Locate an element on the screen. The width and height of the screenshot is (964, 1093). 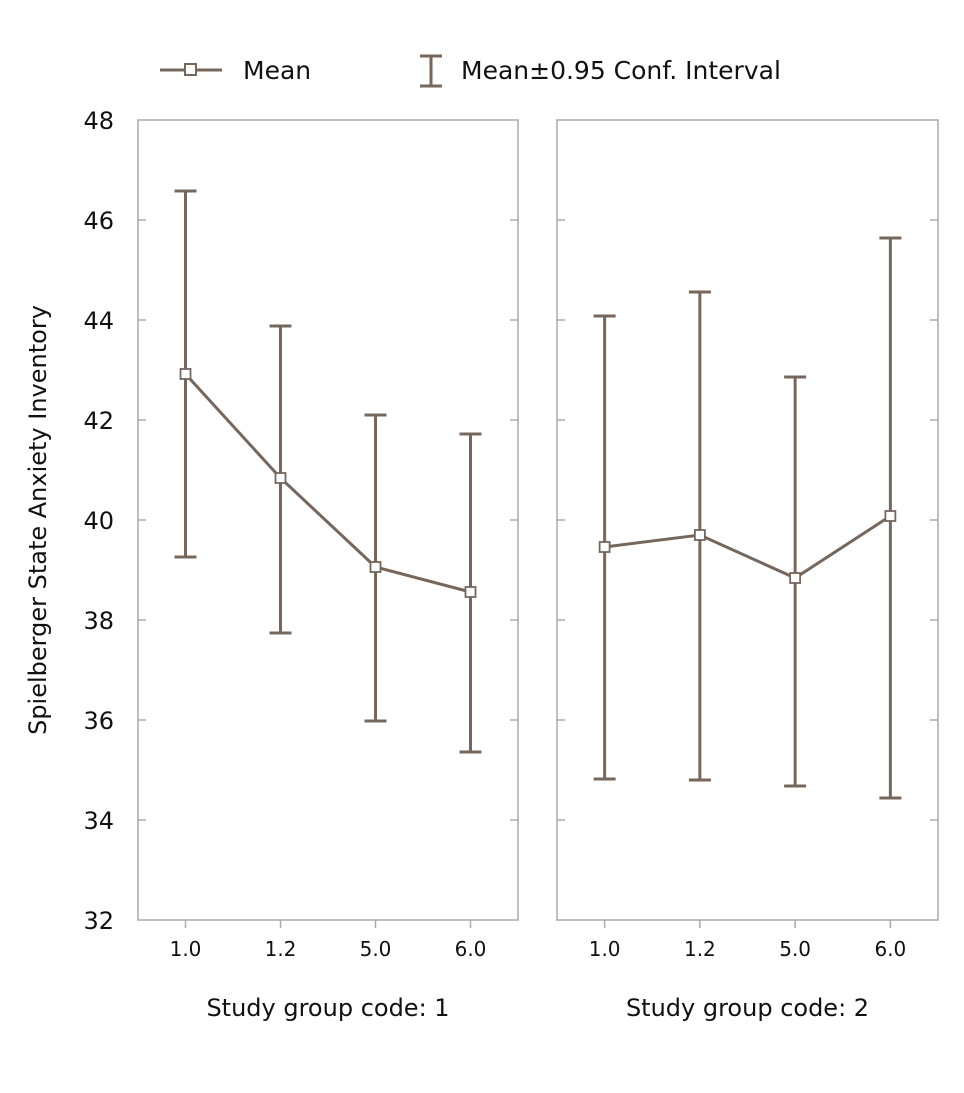
y-tick-label: 32 is located at coordinates (98, 921).